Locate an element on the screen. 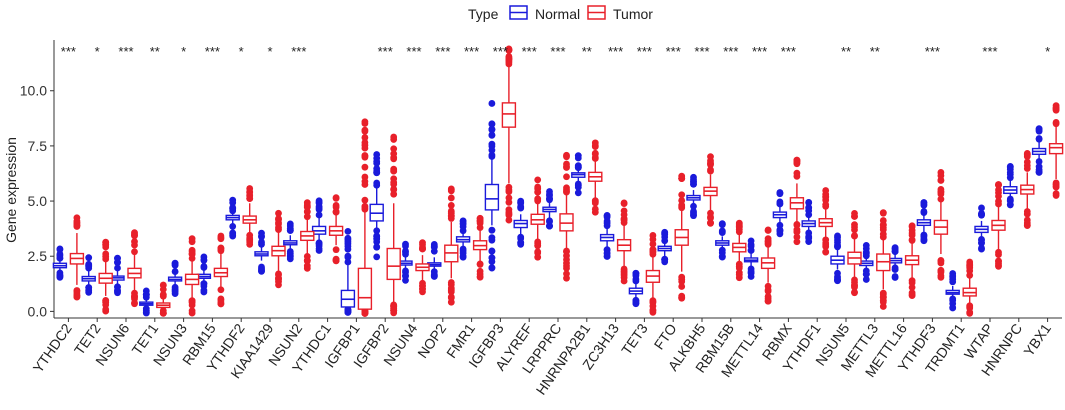 The width and height of the screenshot is (1065, 410). box-tumor-wtap is located at coordinates (998, 225).